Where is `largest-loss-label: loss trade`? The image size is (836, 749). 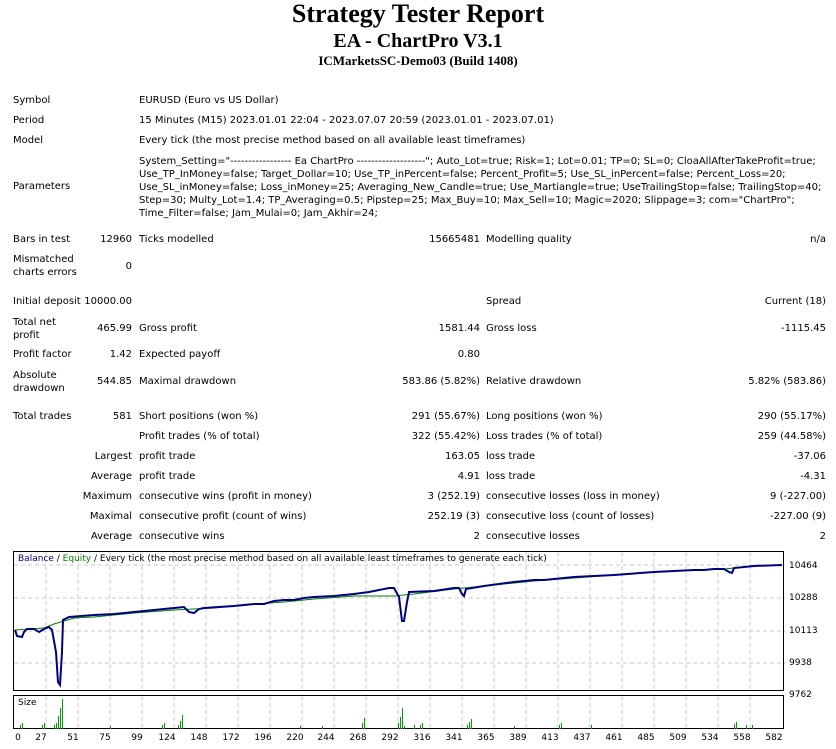
largest-loss-label: loss trade is located at coordinates (511, 456).